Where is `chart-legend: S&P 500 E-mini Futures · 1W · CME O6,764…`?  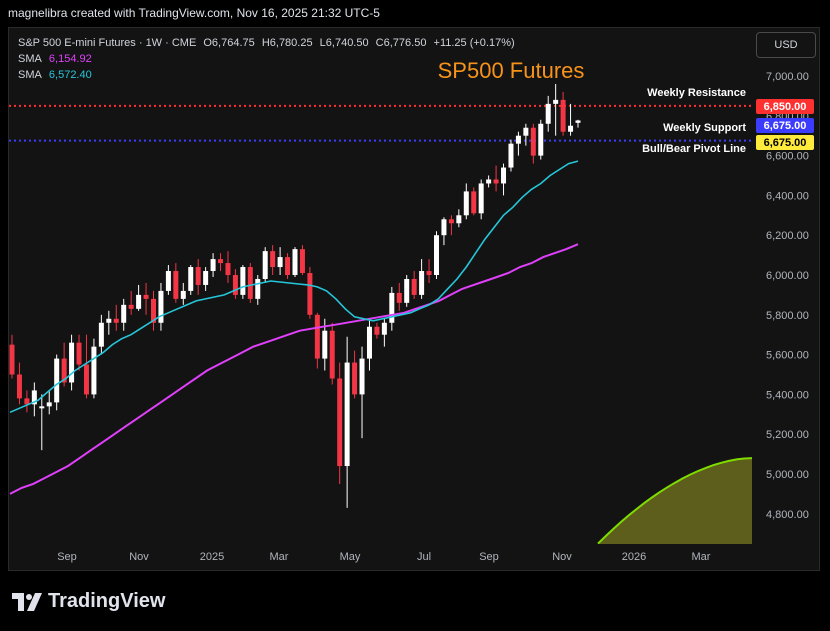 chart-legend: S&P 500 E-mini Futures · 1W · CME O6,764… is located at coordinates (268, 59).